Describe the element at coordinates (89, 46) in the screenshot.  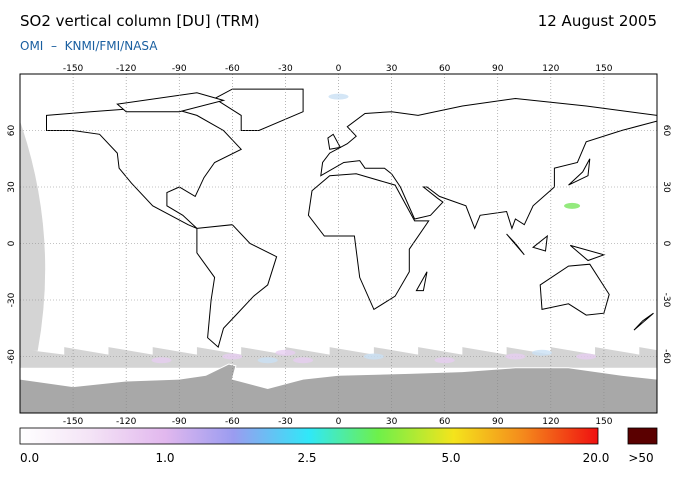
I see `source: OMI – KNMI/FMI/NASA` at that location.